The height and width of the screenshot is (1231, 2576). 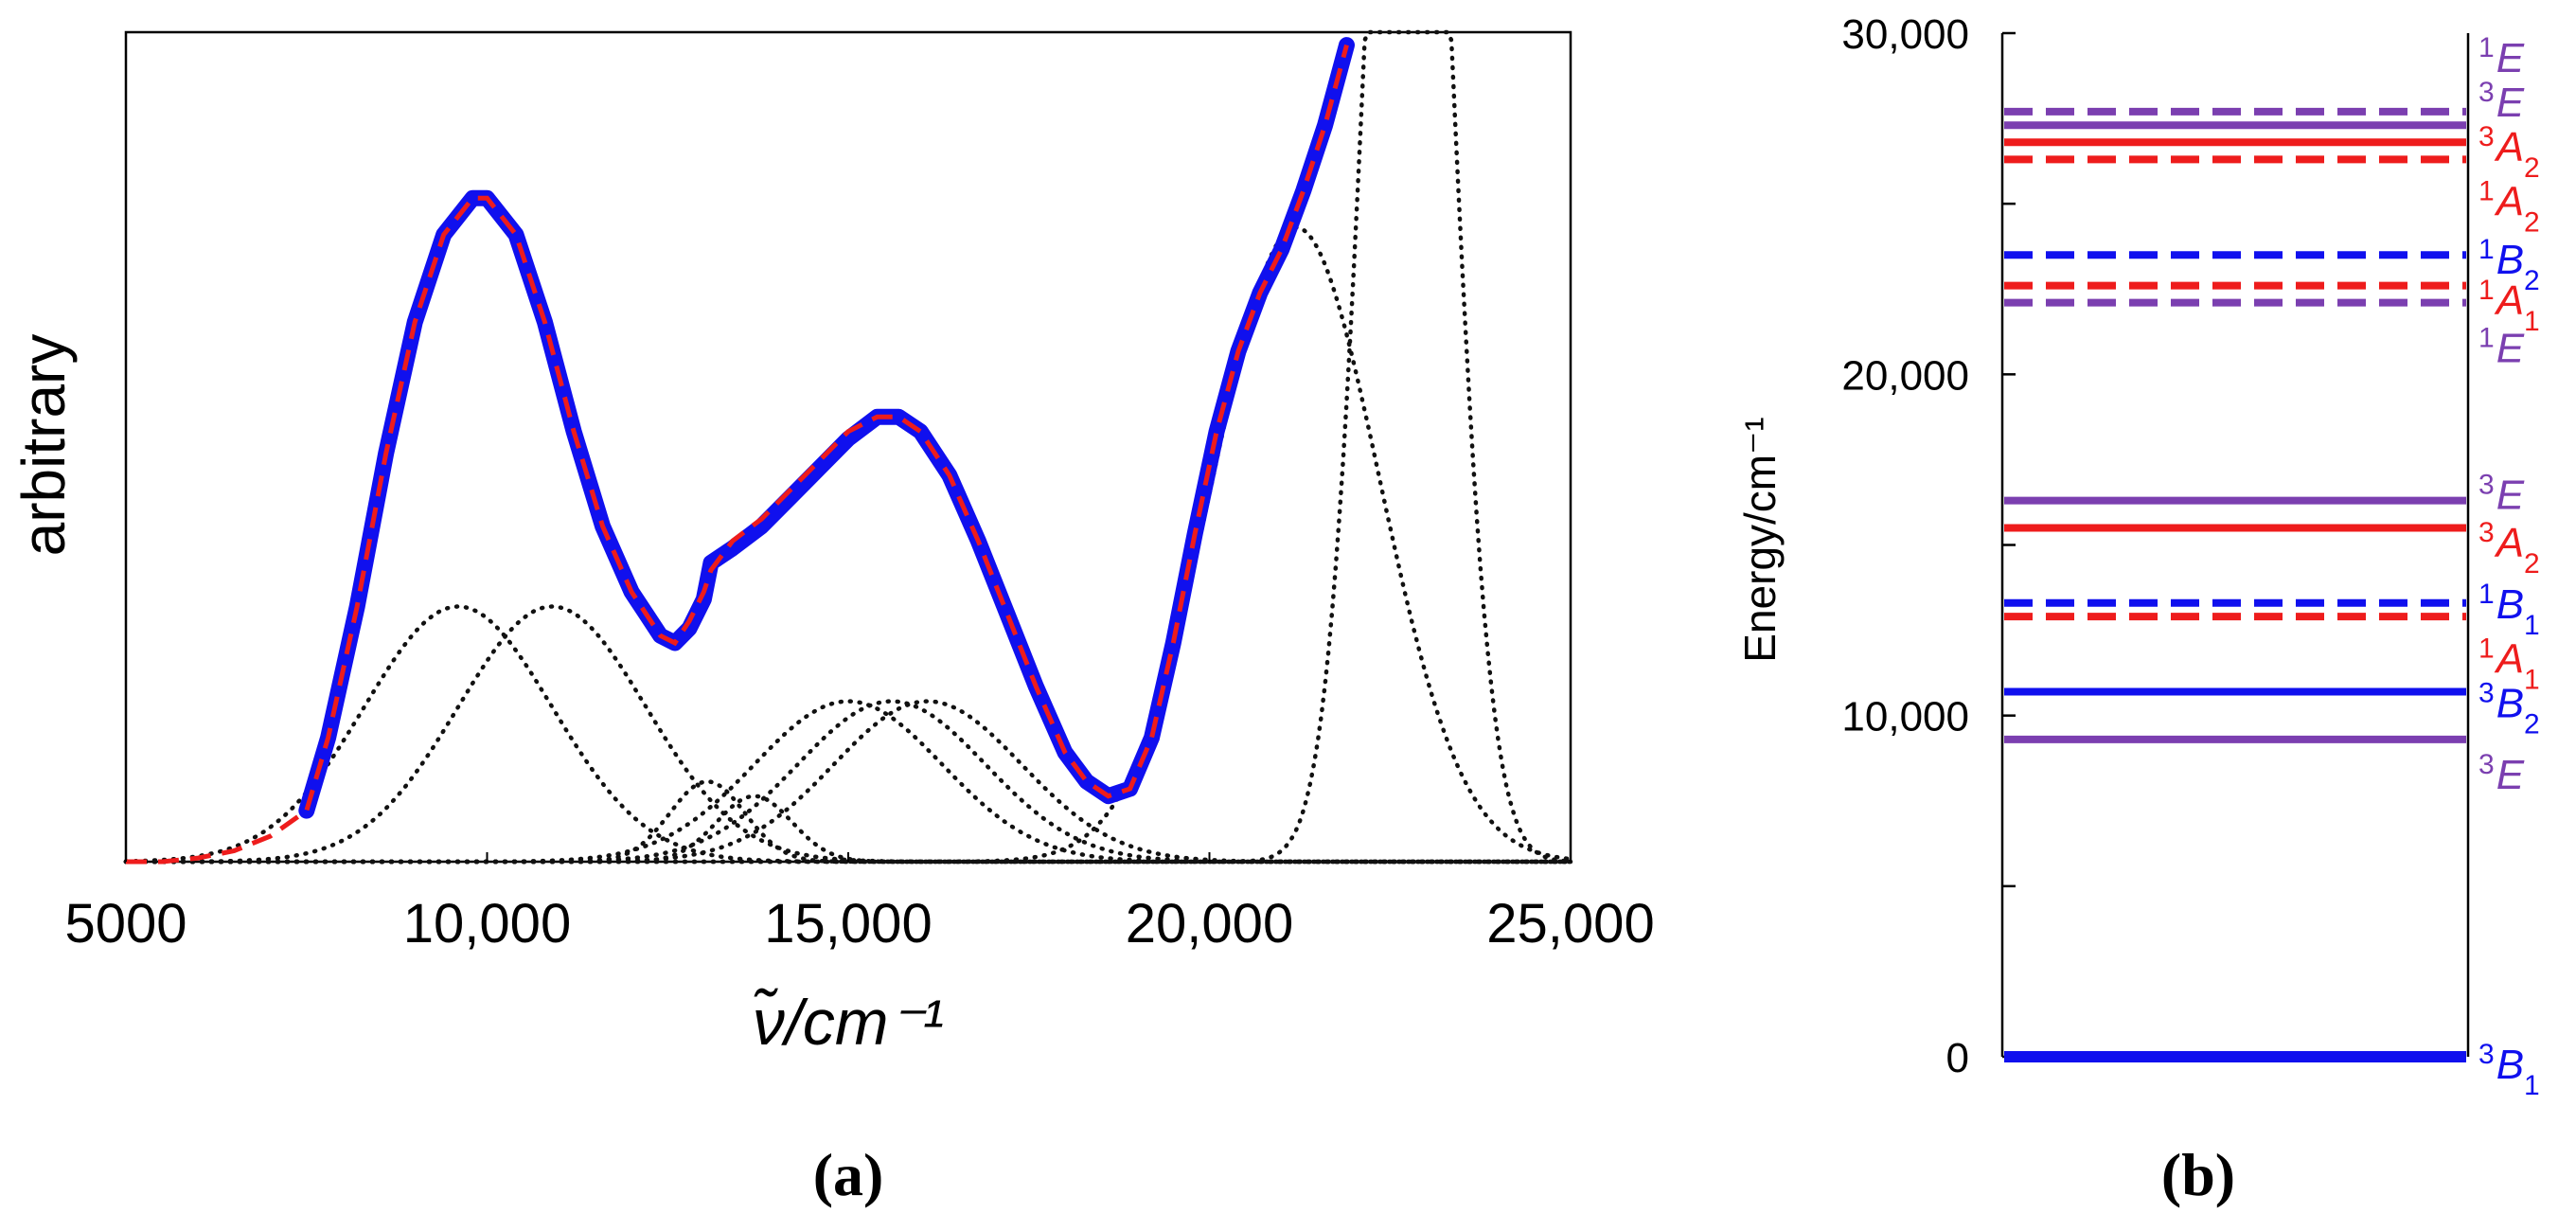 I want to click on state-label-3: 1A2, so click(x=2509, y=206).